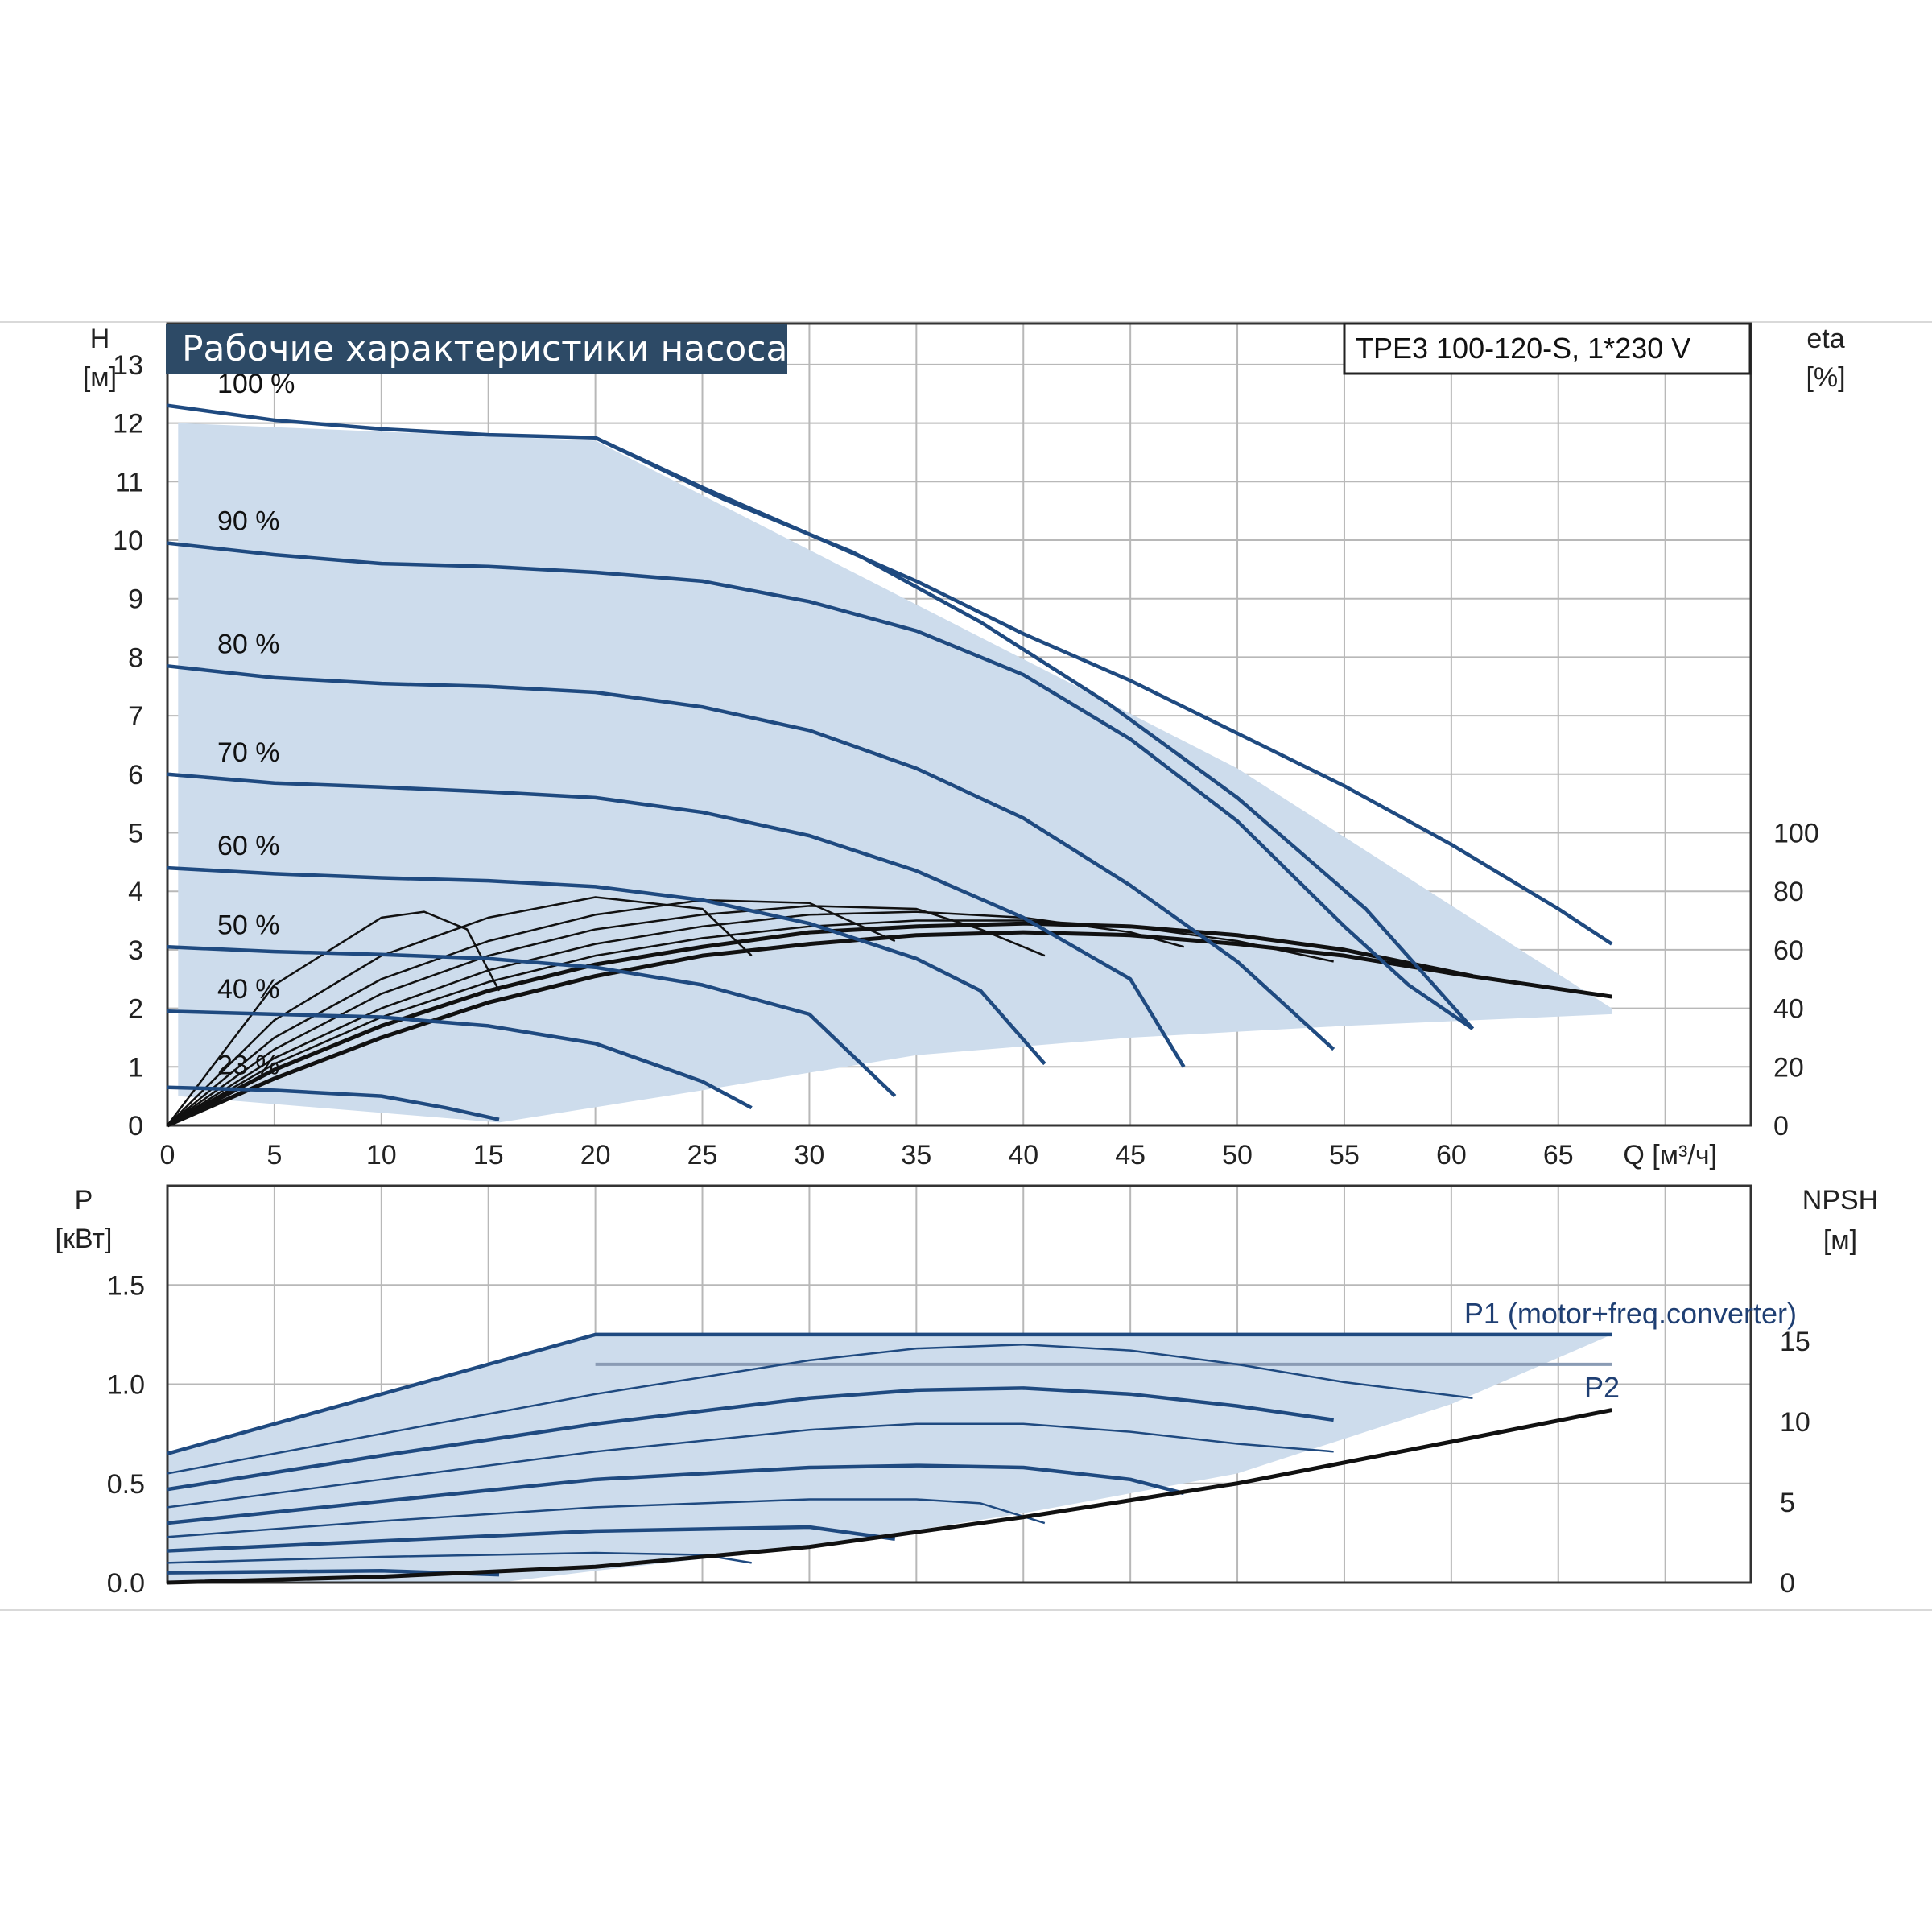 Image resolution: width=1932 pixels, height=1932 pixels. What do you see at coordinates (1670, 1155) in the screenshot?
I see `x-axis-label: Q [м³/ч]` at bounding box center [1670, 1155].